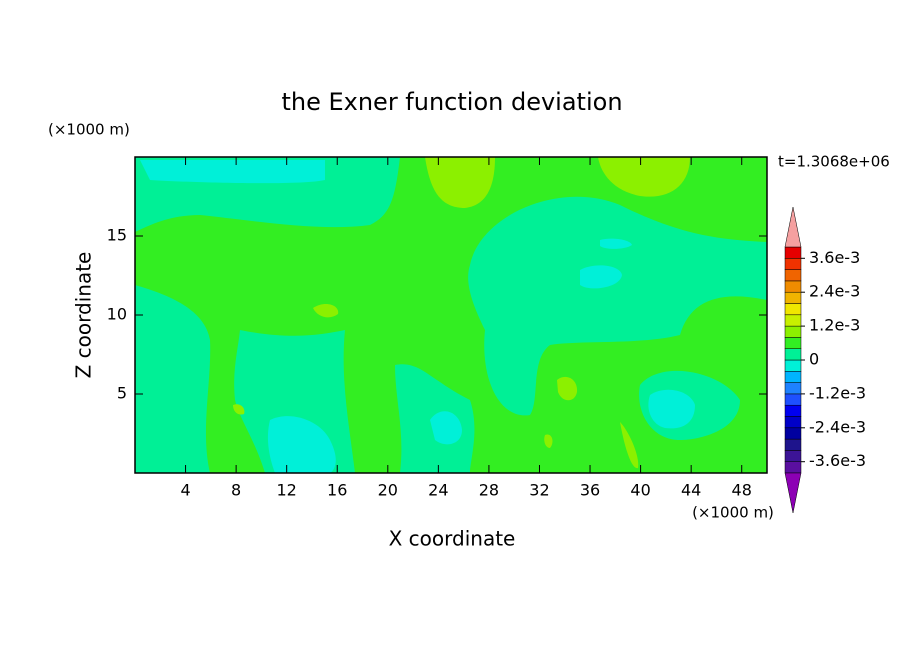 The image size is (904, 654). What do you see at coordinates (691, 490) in the screenshot?
I see `x-tick-label: 44` at bounding box center [691, 490].